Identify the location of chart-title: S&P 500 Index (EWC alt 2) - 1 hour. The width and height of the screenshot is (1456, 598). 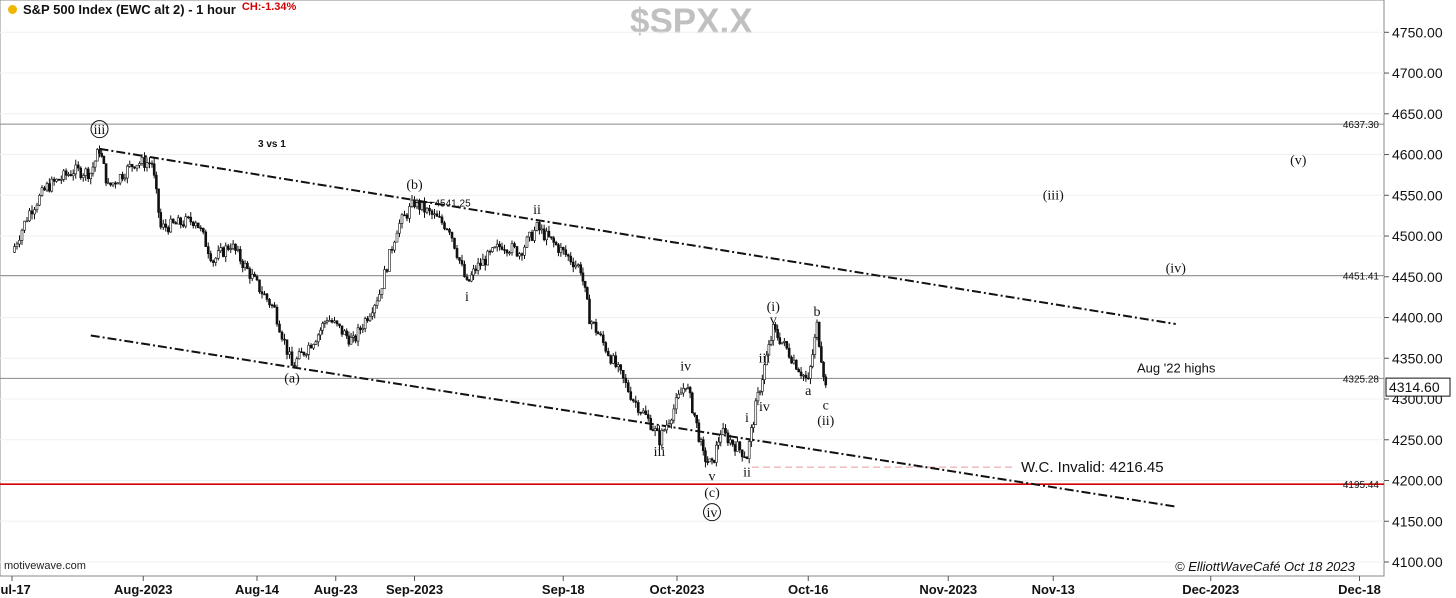
(129, 9).